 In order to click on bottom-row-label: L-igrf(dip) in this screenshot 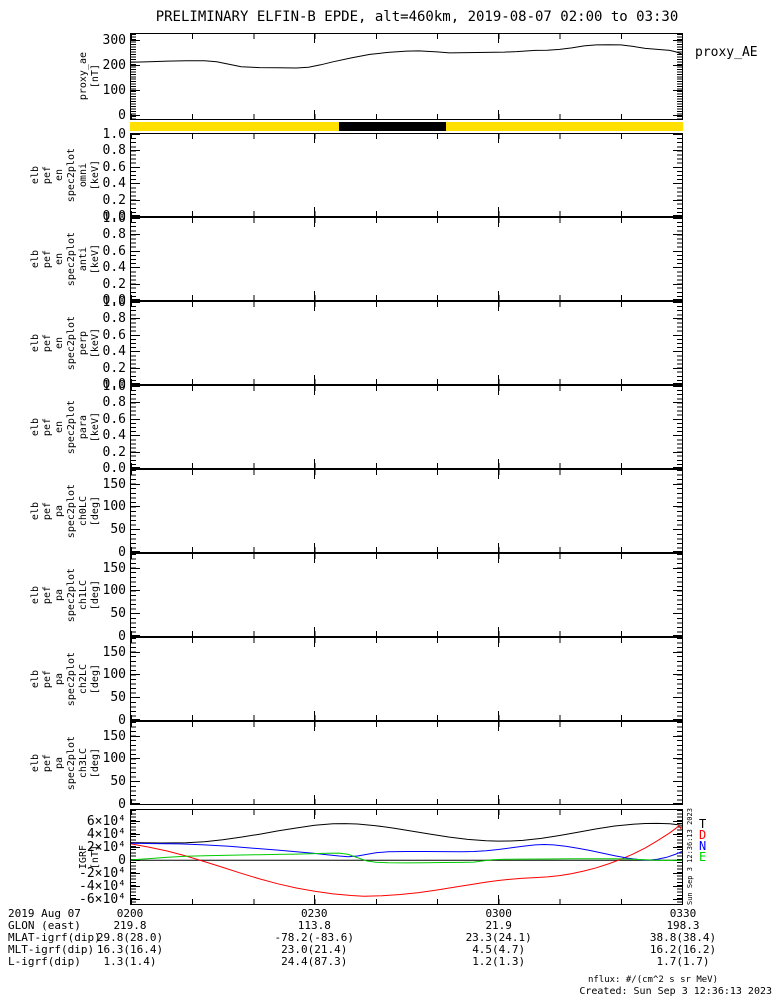, I will do `click(44, 961)`.